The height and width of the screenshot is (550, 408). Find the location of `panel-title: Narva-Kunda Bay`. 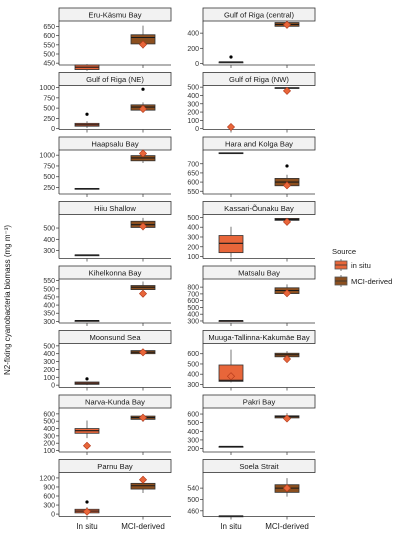

panel-title: Narva-Kunda Bay is located at coordinates (115, 402).